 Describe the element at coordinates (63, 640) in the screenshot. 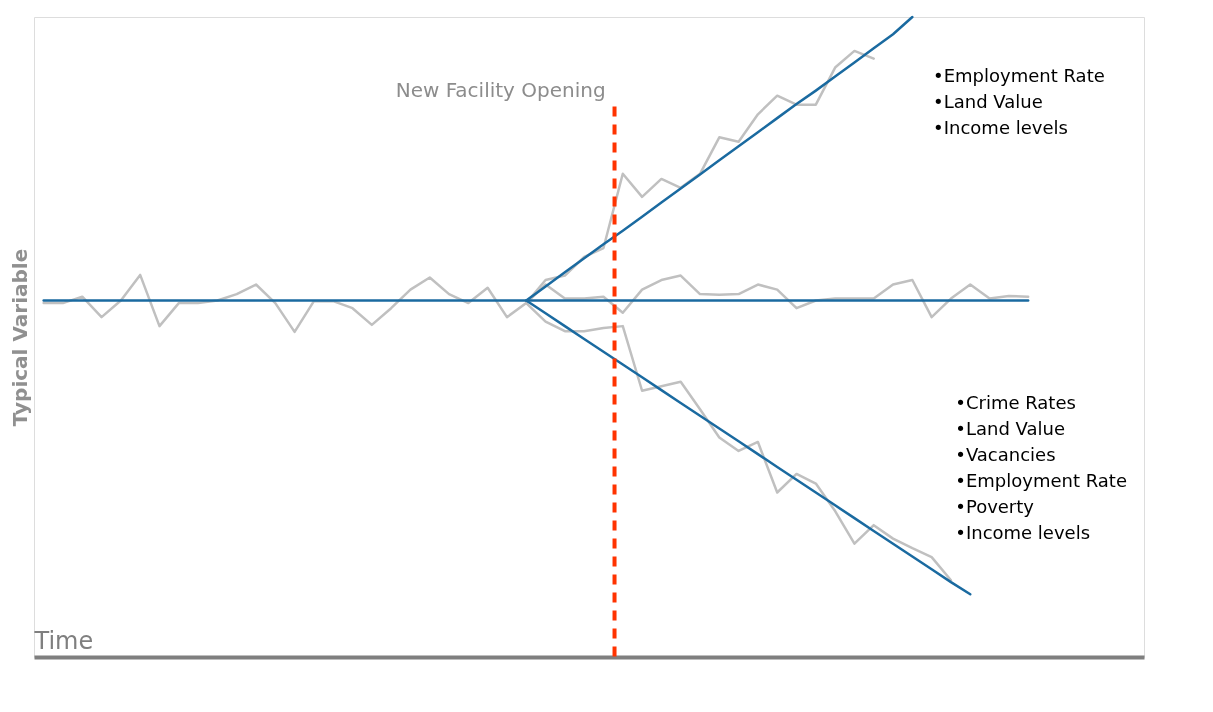

I see `x-axis-title: Time` at that location.